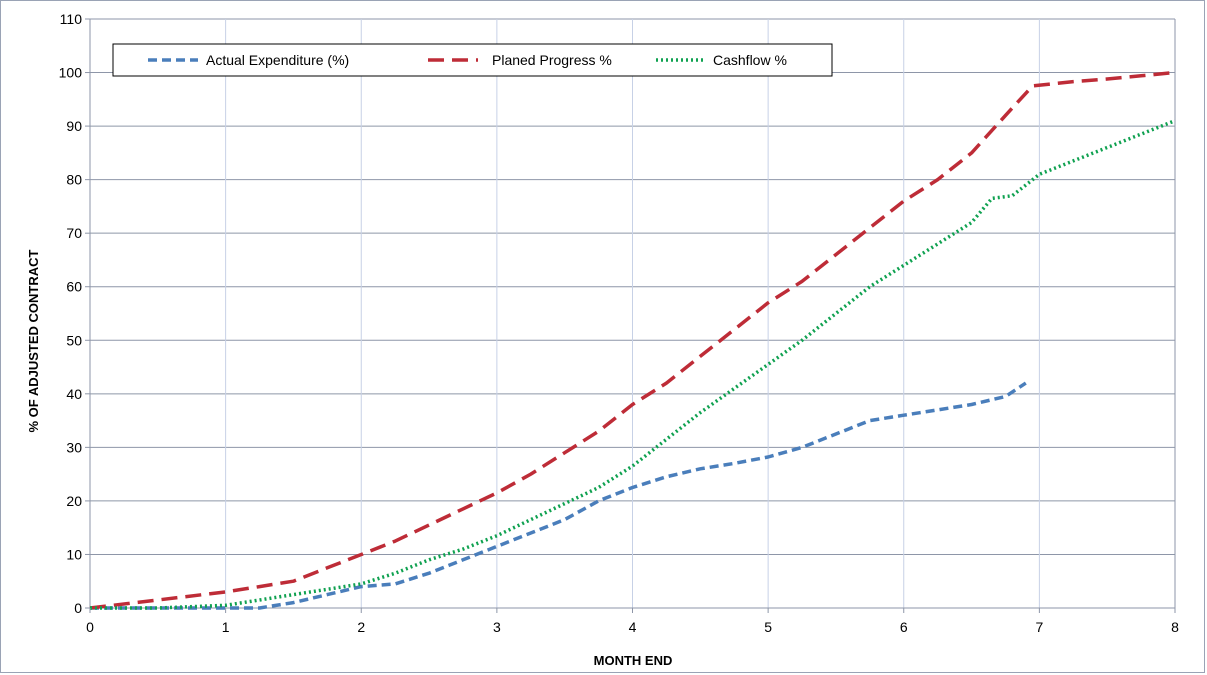 Image resolution: width=1207 pixels, height=675 pixels. What do you see at coordinates (226, 627) in the screenshot?
I see `x-tick-label: 1` at bounding box center [226, 627].